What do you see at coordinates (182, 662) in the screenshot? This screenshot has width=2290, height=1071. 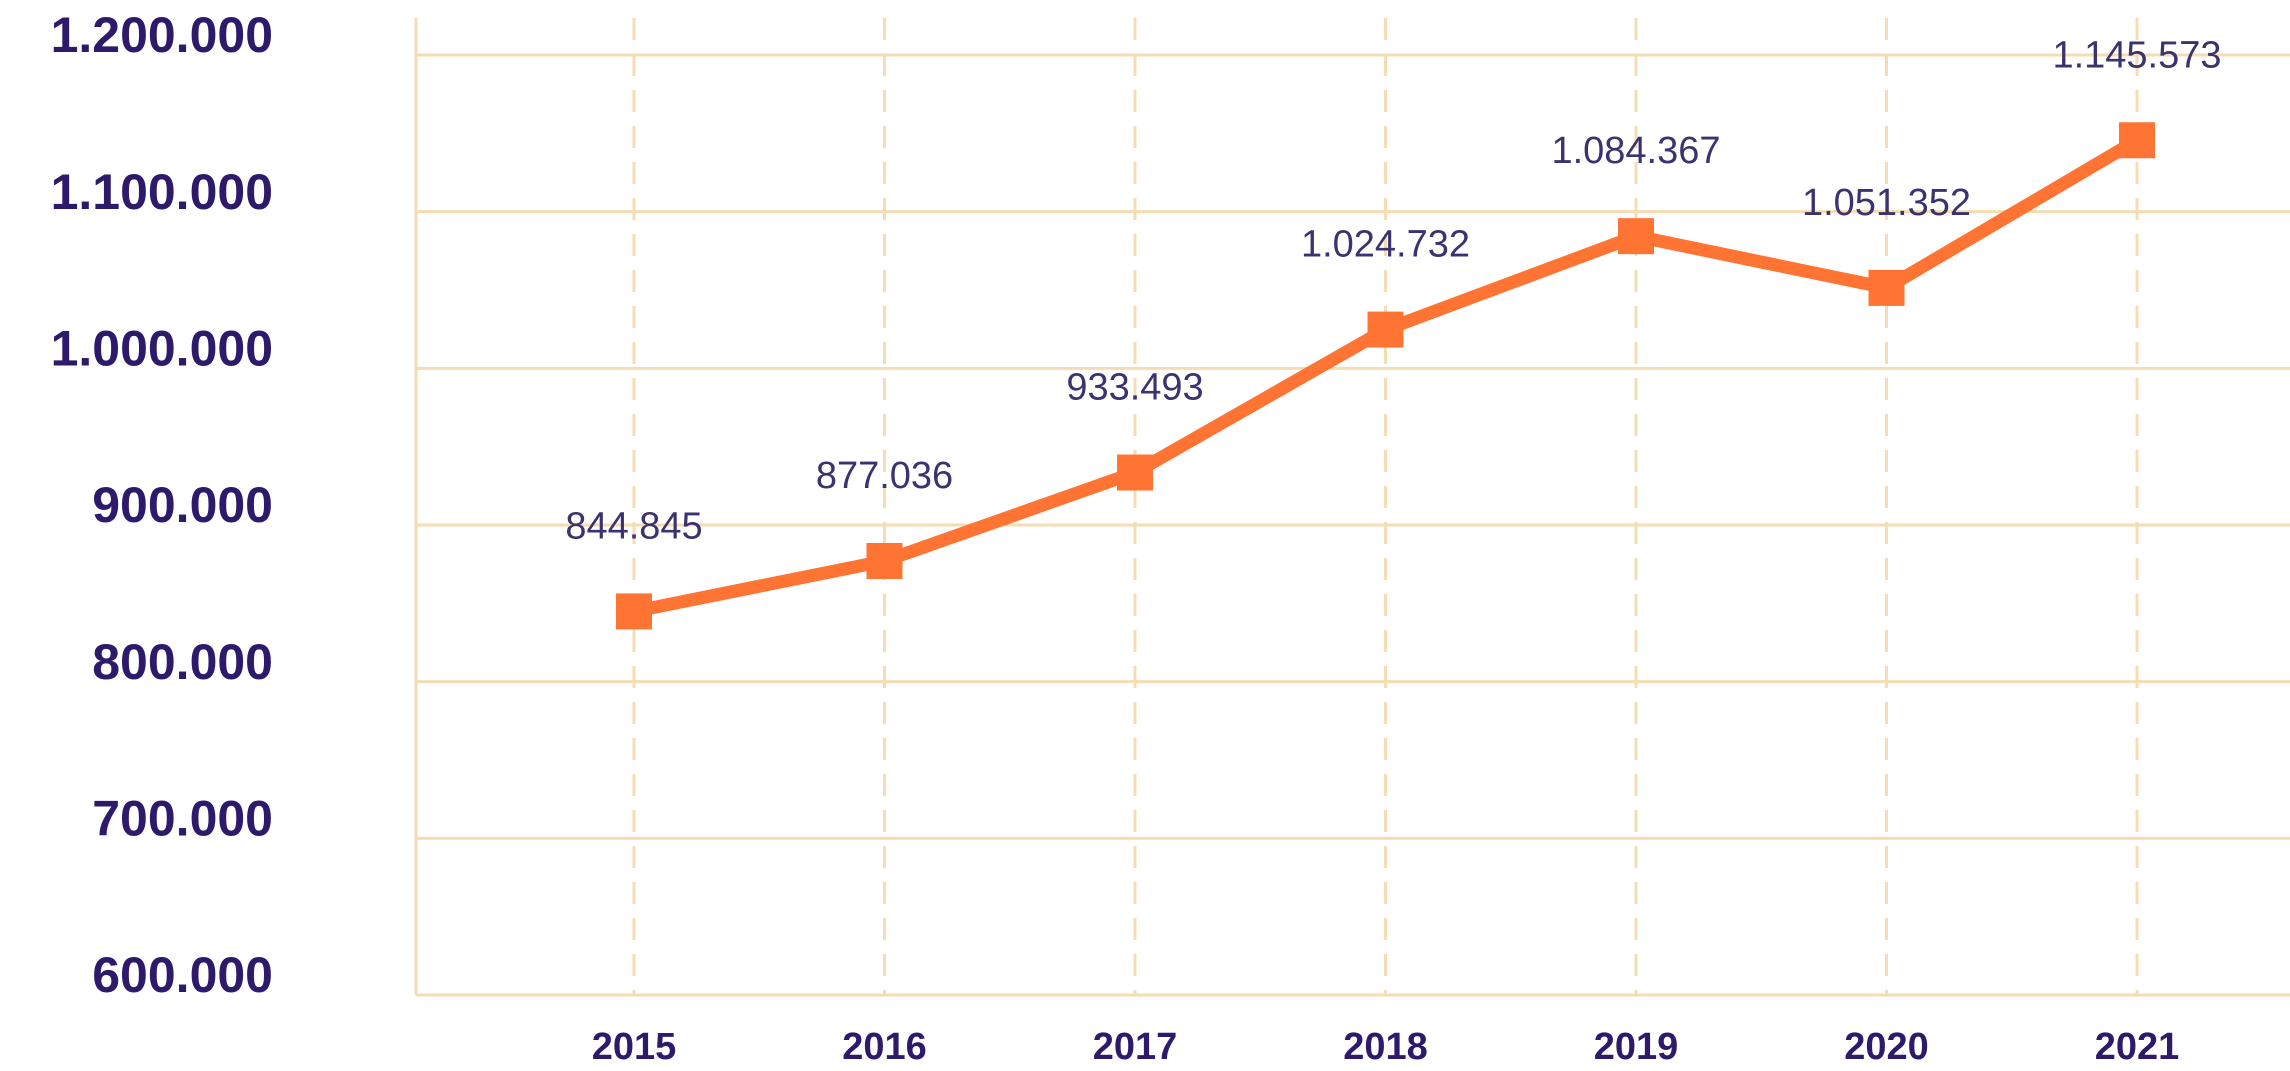 I see `y-tick-label: 800.000` at bounding box center [182, 662].